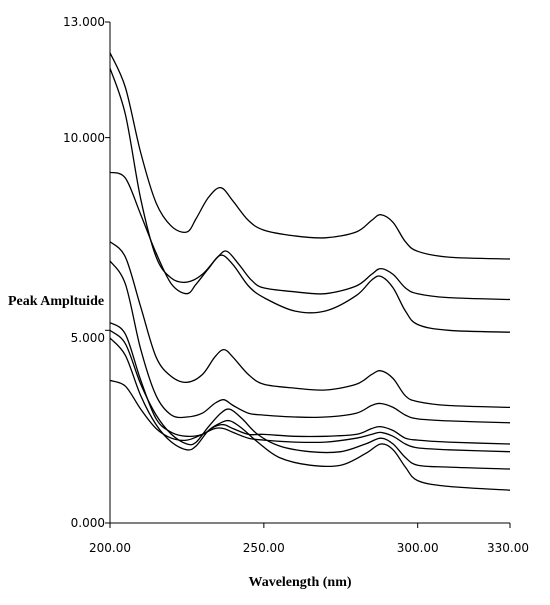 The image size is (550, 605). Describe the element at coordinates (264, 548) in the screenshot. I see `x-tick-label: 250.00` at that location.